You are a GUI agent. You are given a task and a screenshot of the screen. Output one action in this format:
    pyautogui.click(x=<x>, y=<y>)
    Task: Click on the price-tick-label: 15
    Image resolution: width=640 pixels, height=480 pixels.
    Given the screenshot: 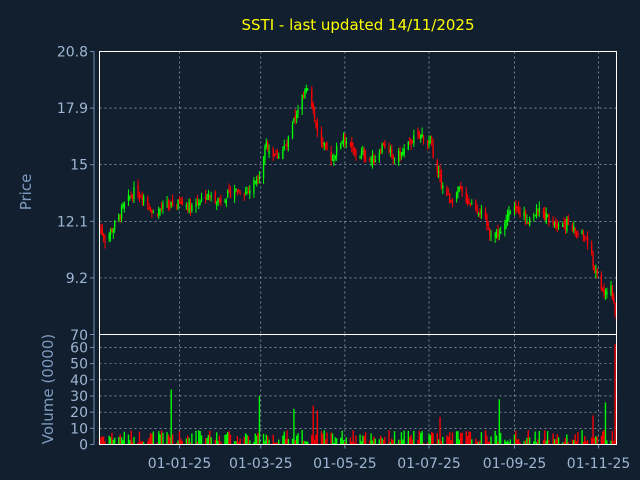 What is the action you would take?
    pyautogui.click(x=79, y=166)
    